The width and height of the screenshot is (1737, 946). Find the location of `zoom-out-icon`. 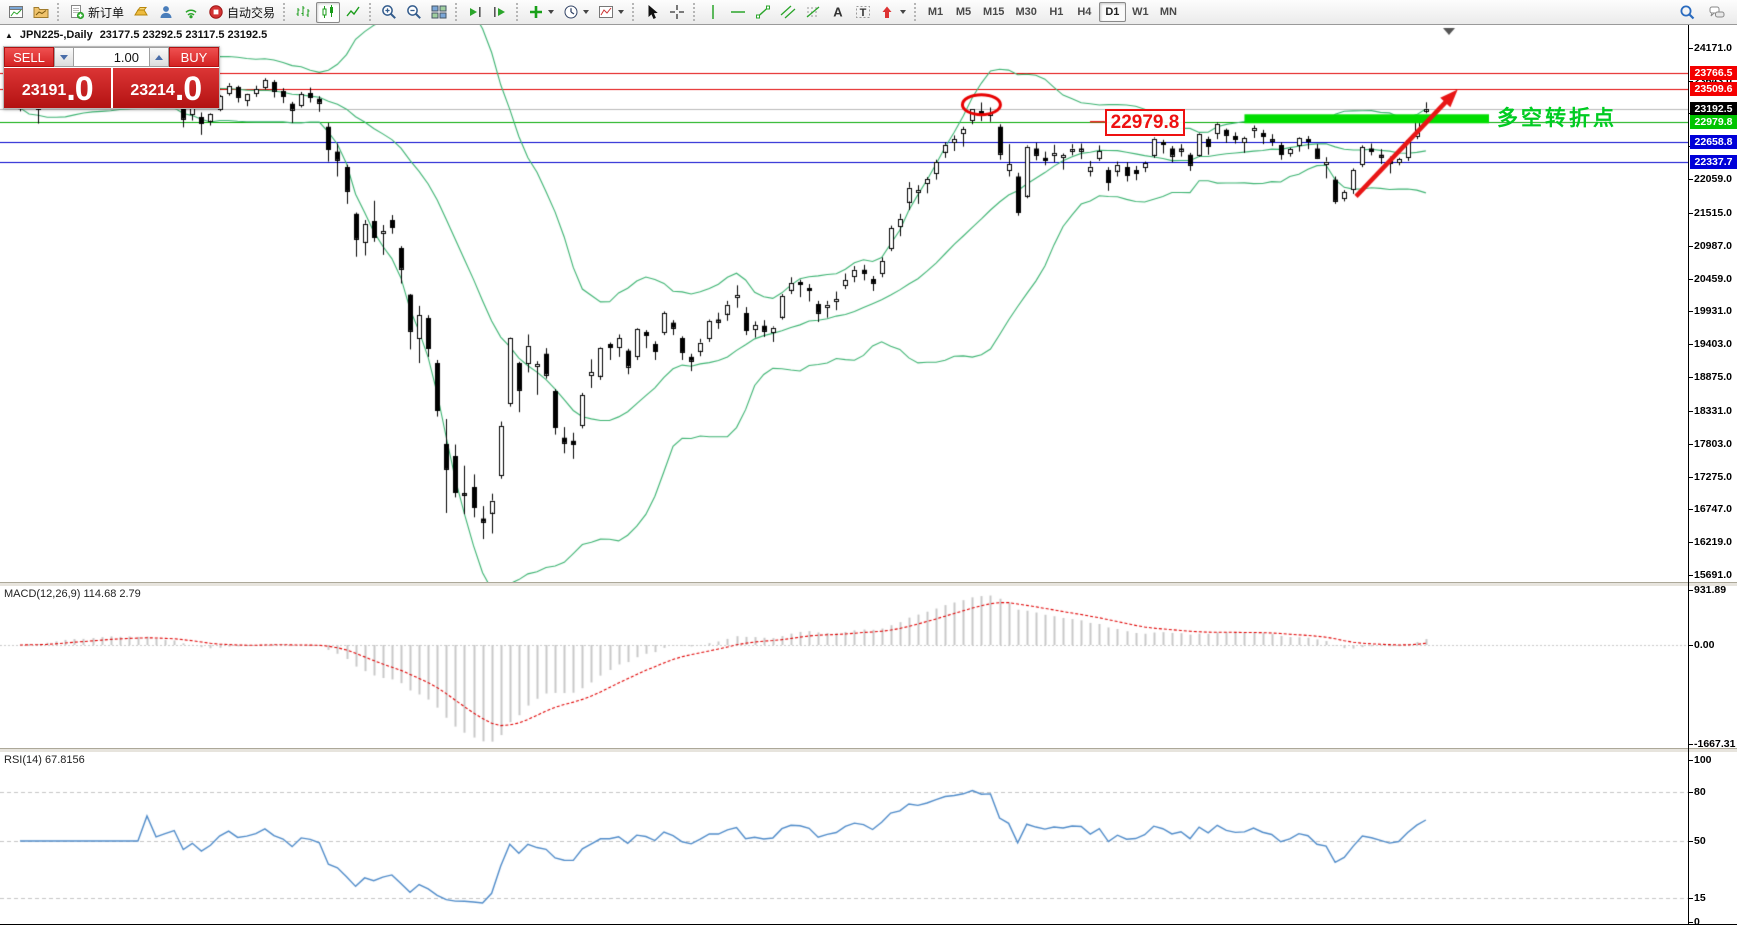

zoom-out-icon is located at coordinates (414, 12).